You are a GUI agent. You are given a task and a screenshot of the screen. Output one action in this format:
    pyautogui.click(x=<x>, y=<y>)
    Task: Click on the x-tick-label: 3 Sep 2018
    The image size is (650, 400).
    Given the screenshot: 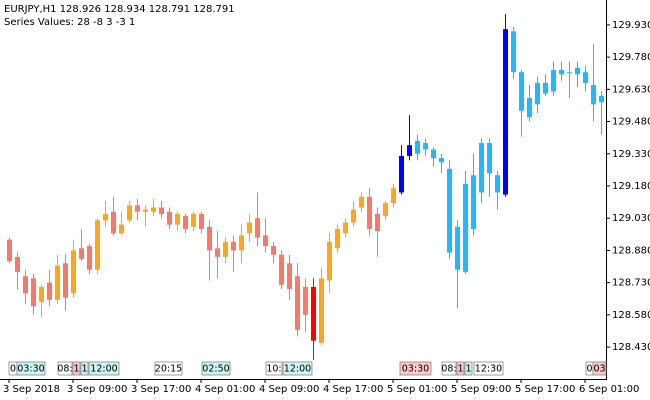 What is the action you would take?
    pyautogui.click(x=31, y=389)
    